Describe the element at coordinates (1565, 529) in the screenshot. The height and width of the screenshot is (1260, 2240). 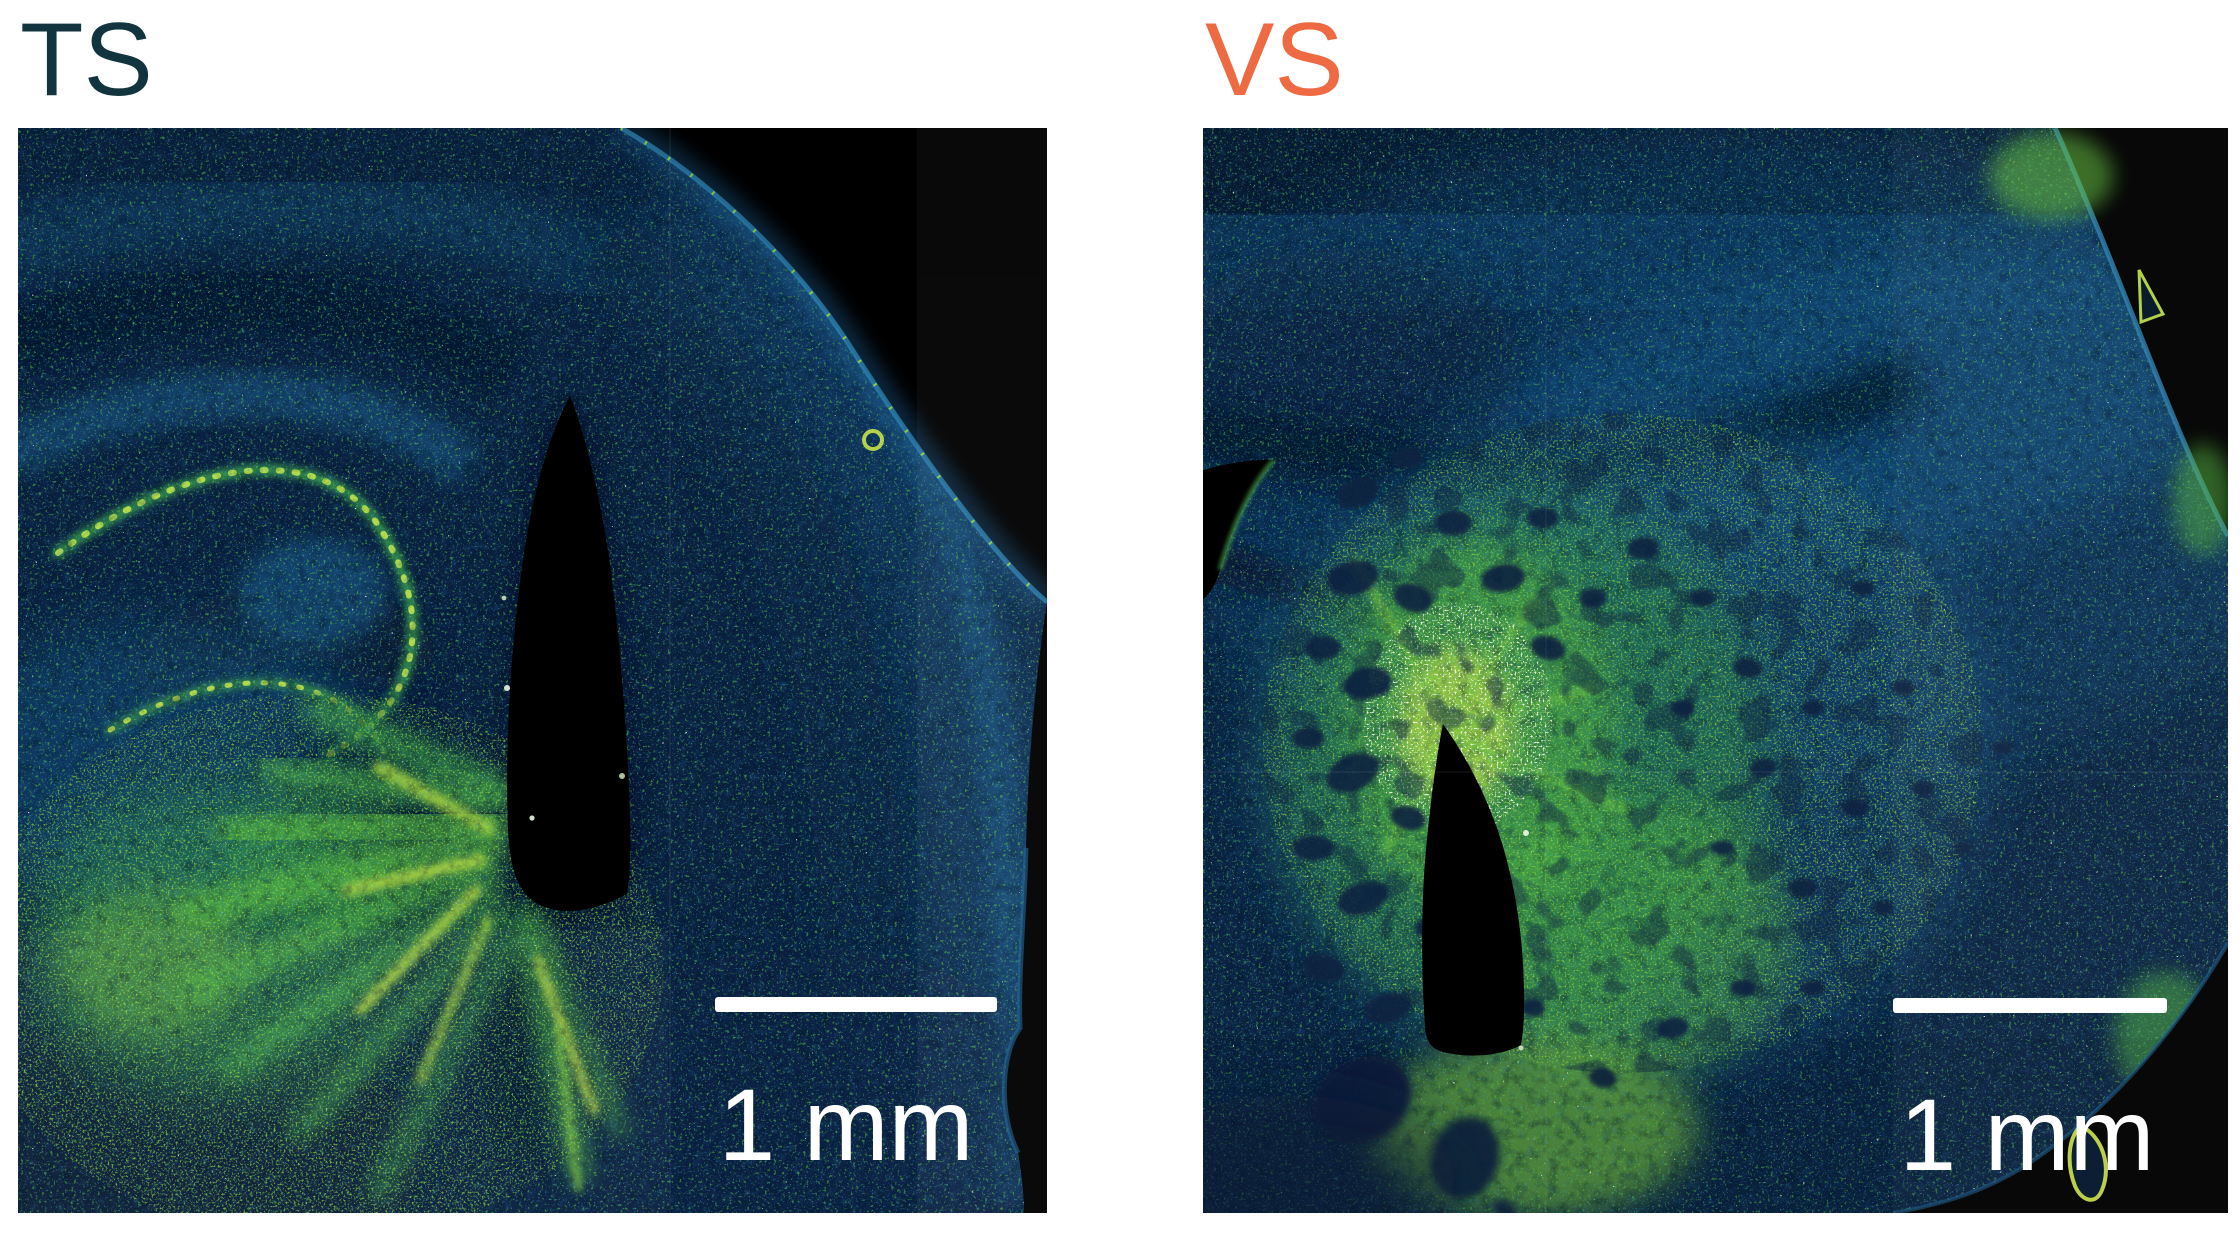
I see `corpus-callosum-bands` at that location.